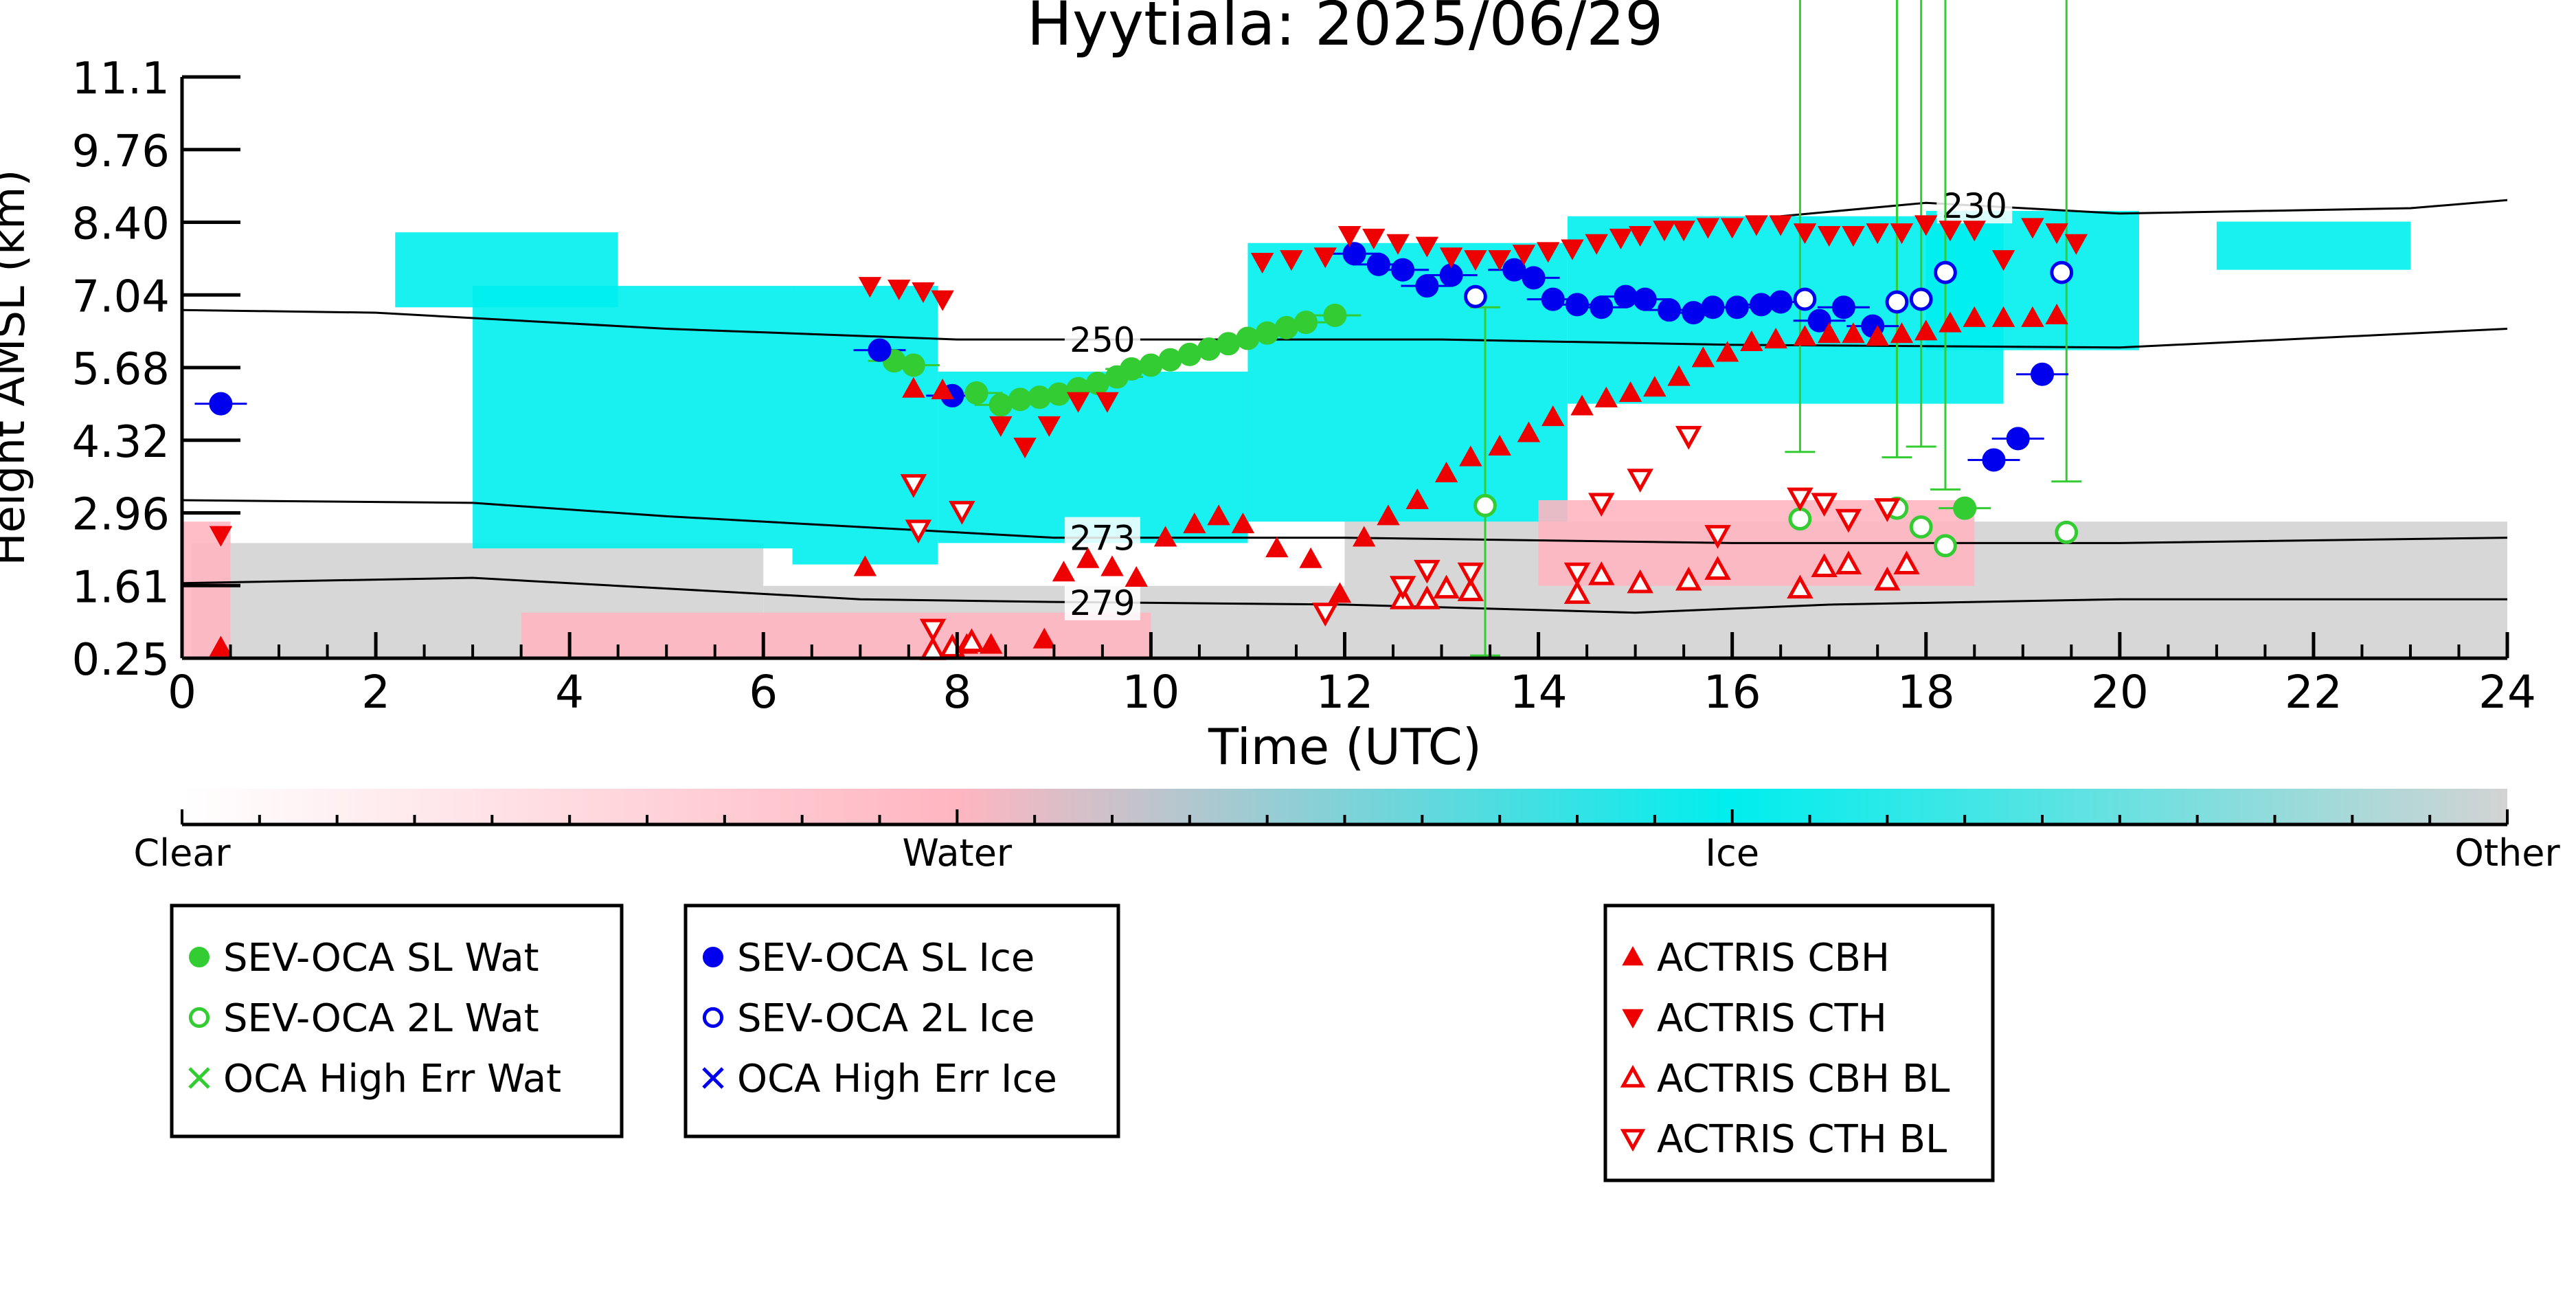 The width and height of the screenshot is (2576, 1291). Describe the element at coordinates (121, 660) in the screenshot. I see `y-tick-label: 0.25` at that location.